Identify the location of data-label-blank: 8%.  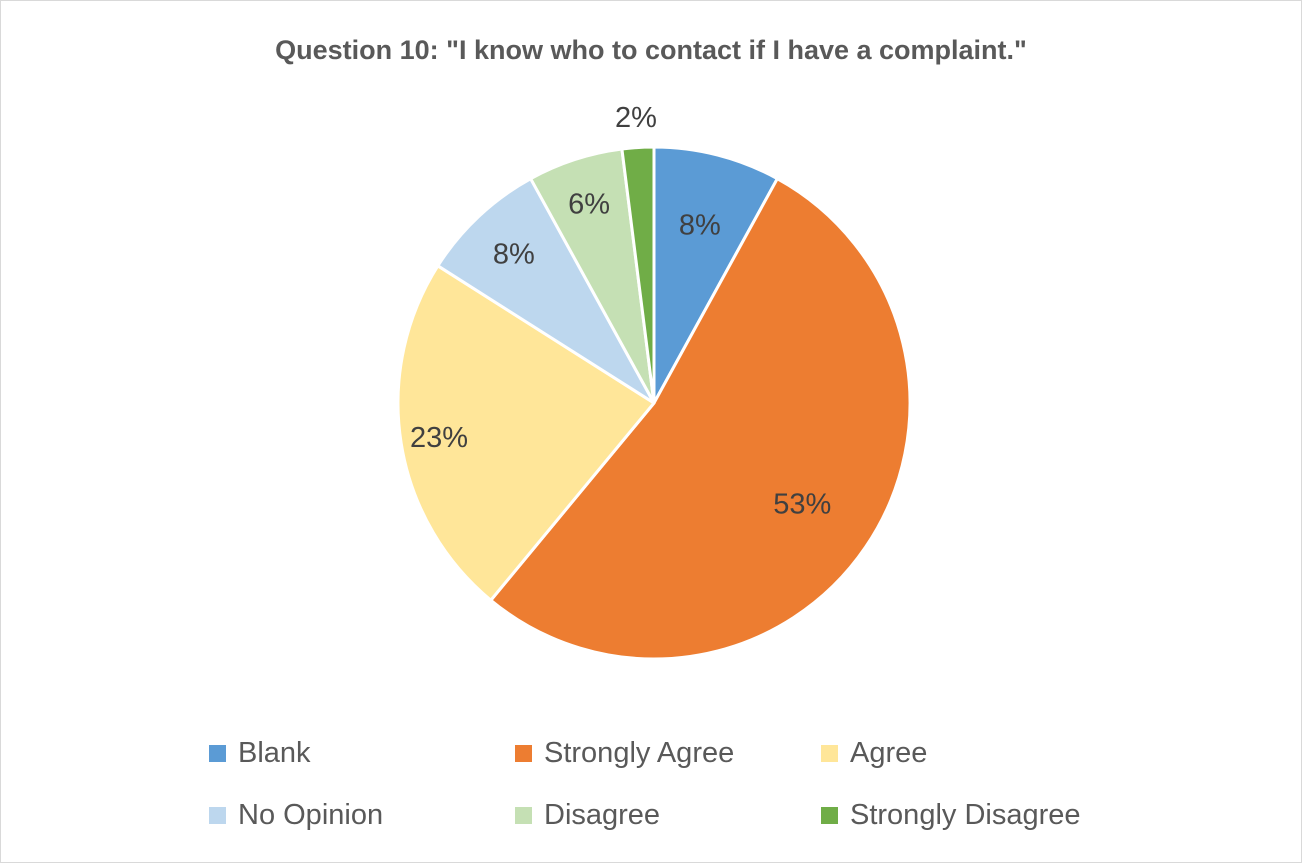
(700, 225).